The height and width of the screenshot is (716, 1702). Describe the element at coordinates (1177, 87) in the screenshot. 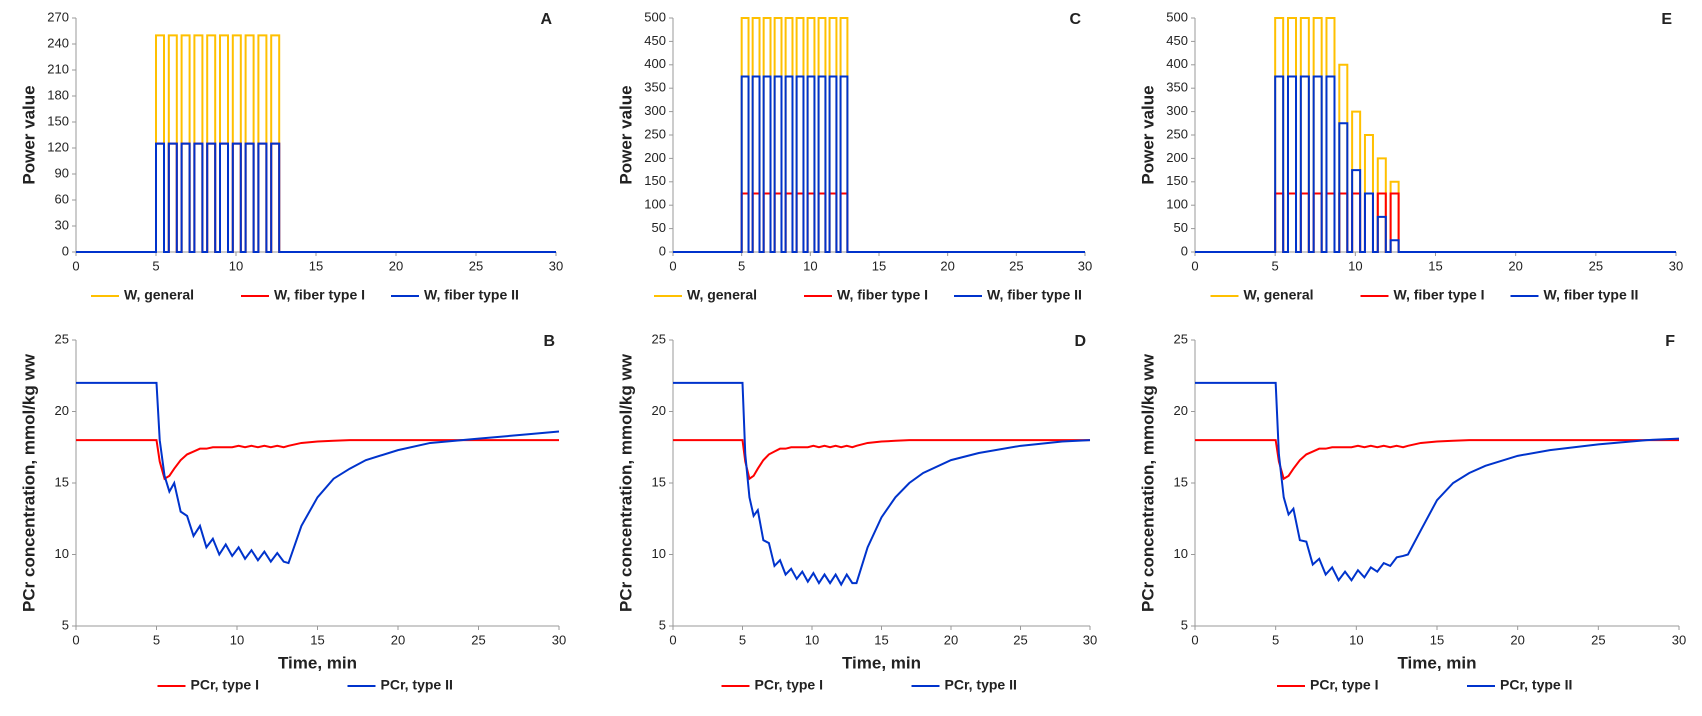

I see `y-tick-label: 350` at that location.